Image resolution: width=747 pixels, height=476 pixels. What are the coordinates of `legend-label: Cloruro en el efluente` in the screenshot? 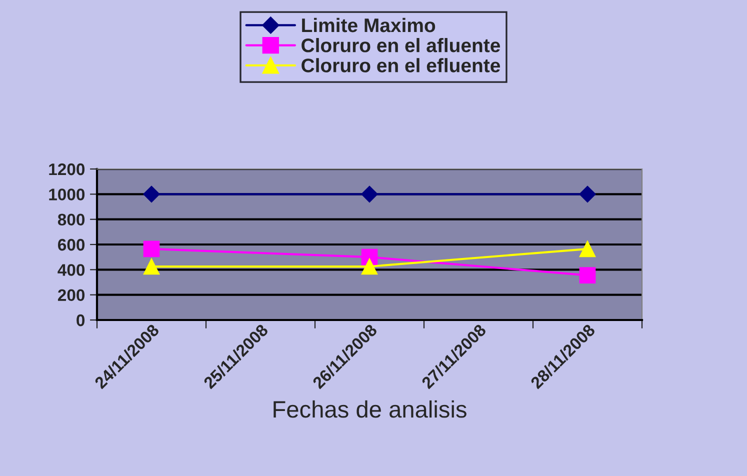 It's located at (401, 65).